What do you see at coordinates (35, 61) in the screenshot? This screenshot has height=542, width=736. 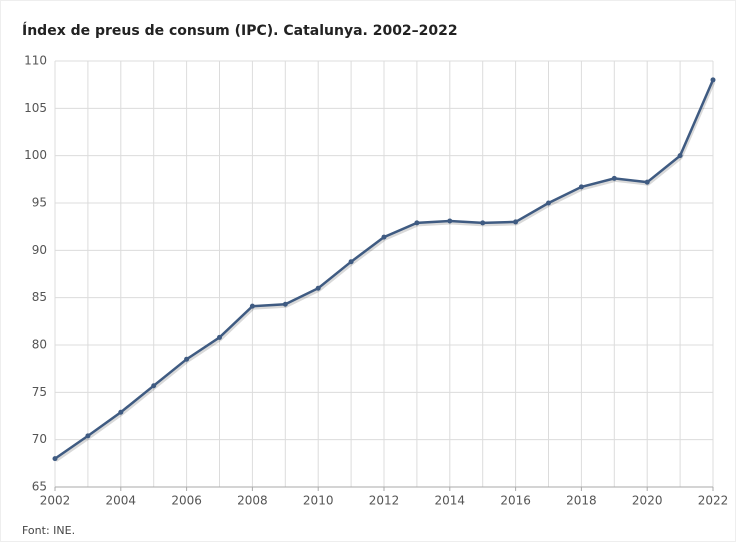 I see `y-tick-label: 110` at bounding box center [35, 61].